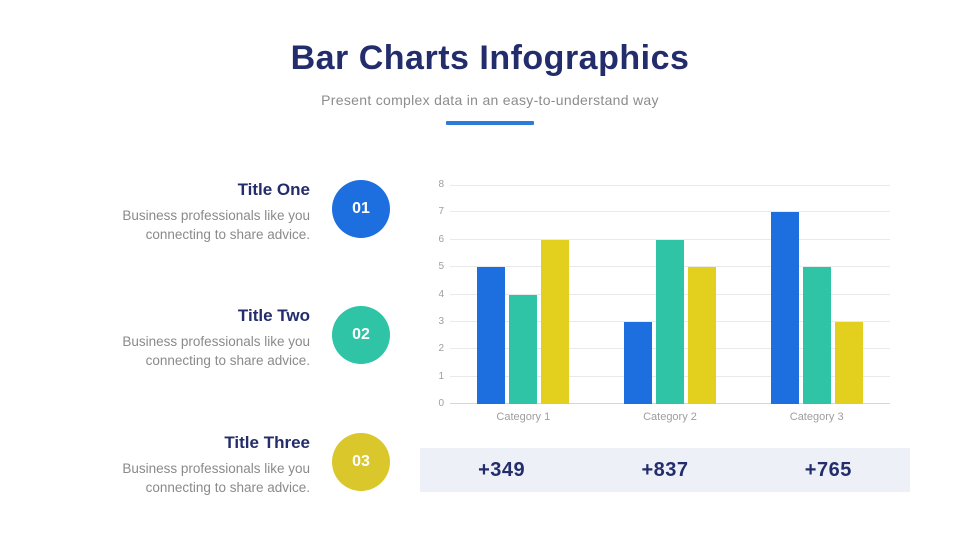  What do you see at coordinates (441, 294) in the screenshot?
I see `y-axis-tick-label: 4` at bounding box center [441, 294].